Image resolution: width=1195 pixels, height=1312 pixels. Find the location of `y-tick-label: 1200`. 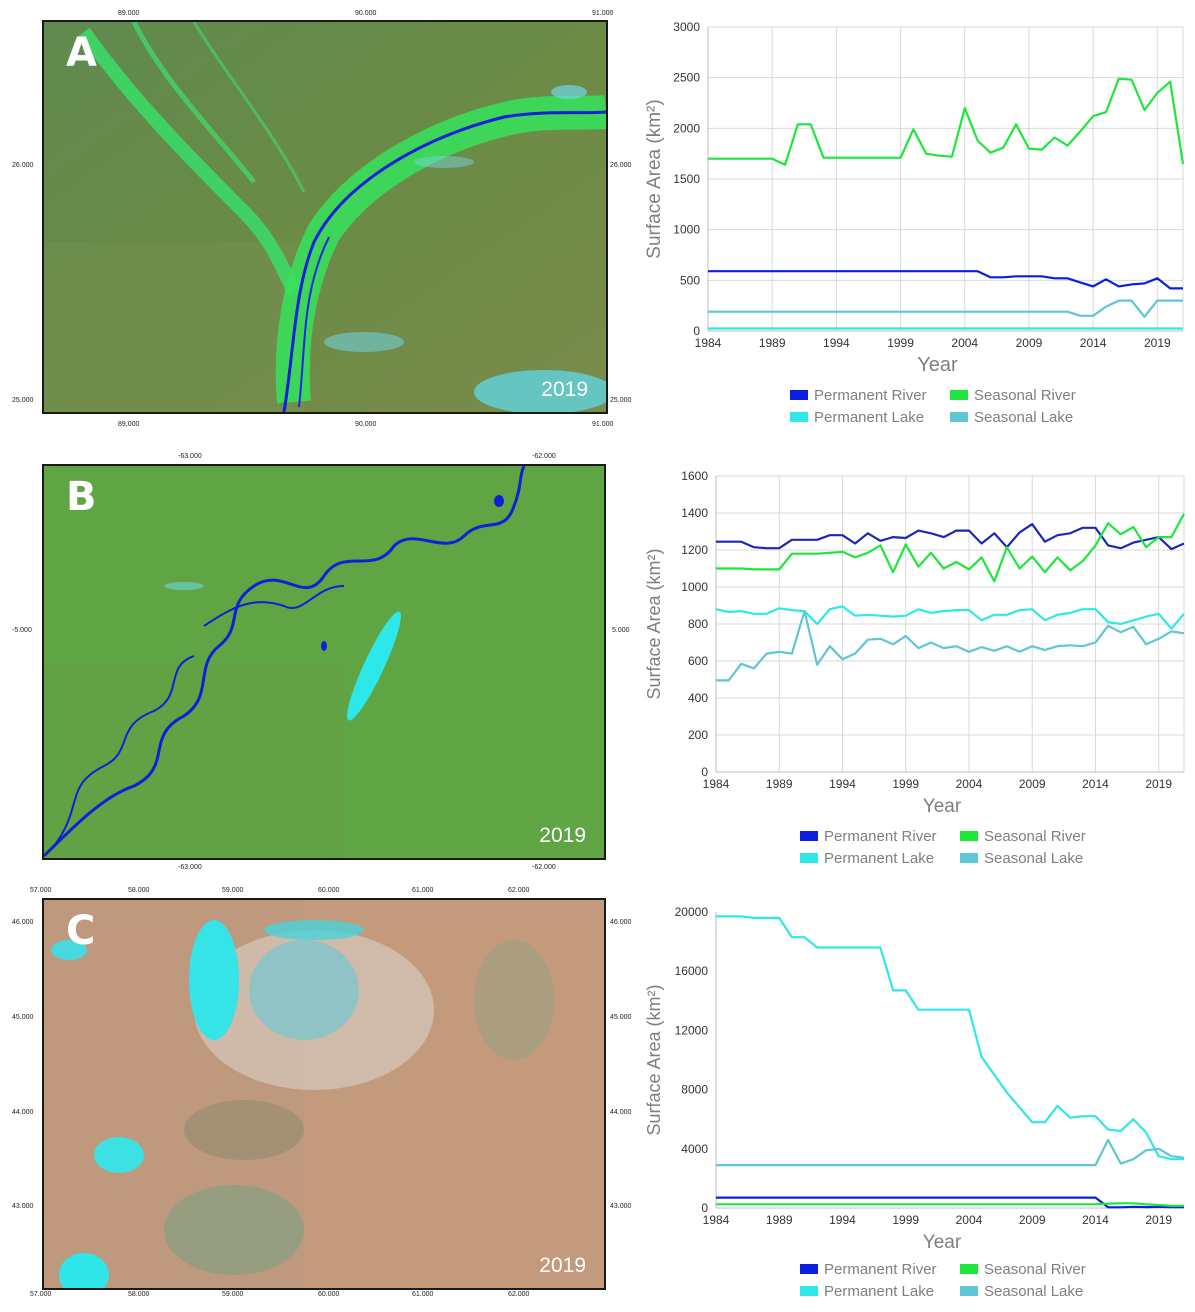

y-tick-label: 1200 is located at coordinates (694, 550).